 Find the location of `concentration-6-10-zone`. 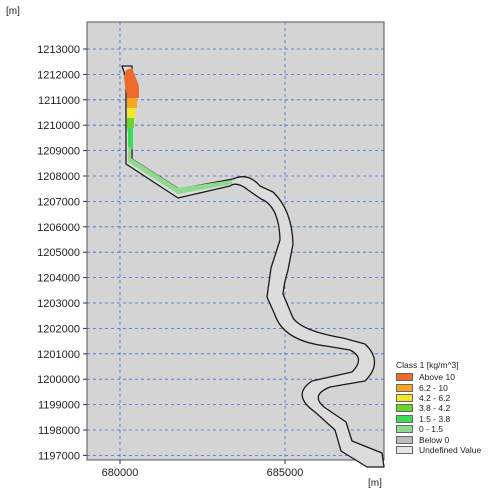

concentration-6-10-zone is located at coordinates (132, 102).